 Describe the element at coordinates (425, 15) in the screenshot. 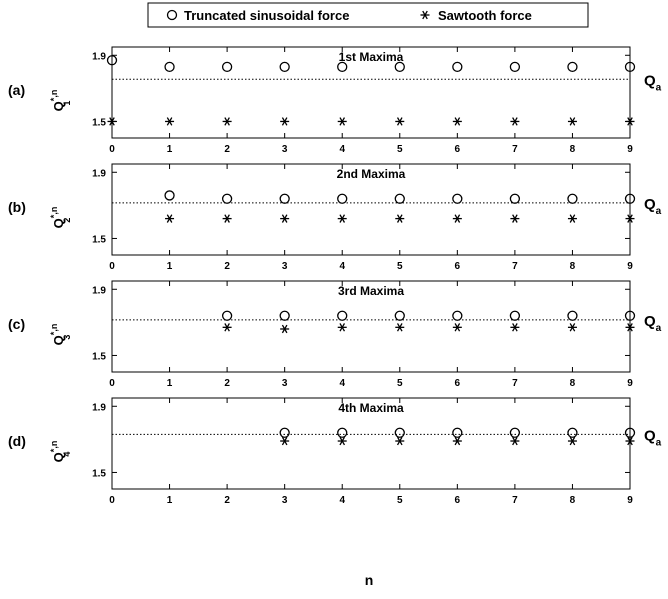

I see `legend-marker-asterisk` at that location.